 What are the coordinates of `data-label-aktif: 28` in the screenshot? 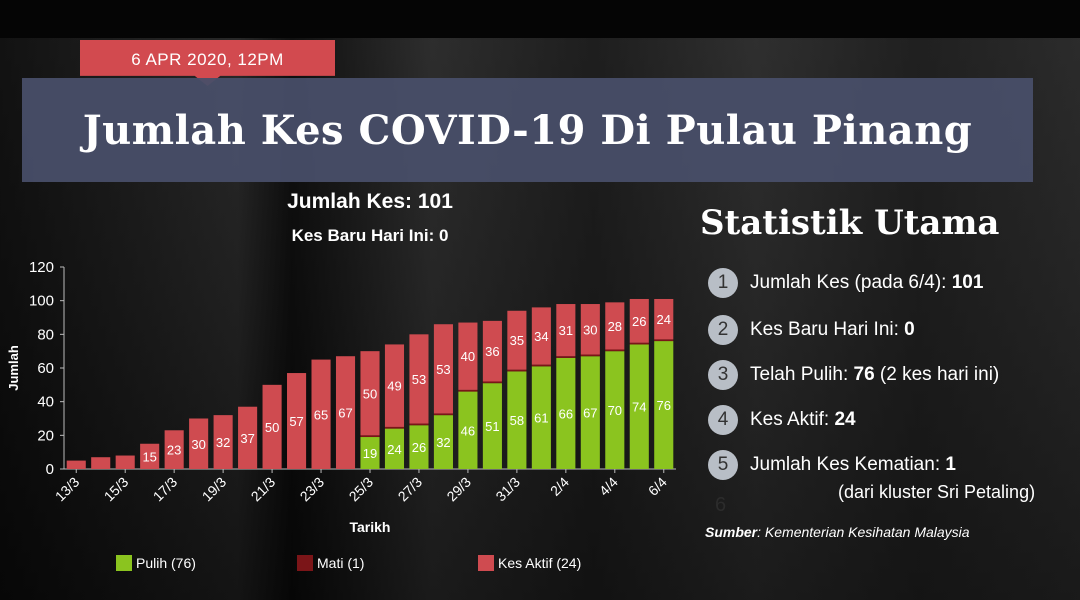 It's located at (615, 326).